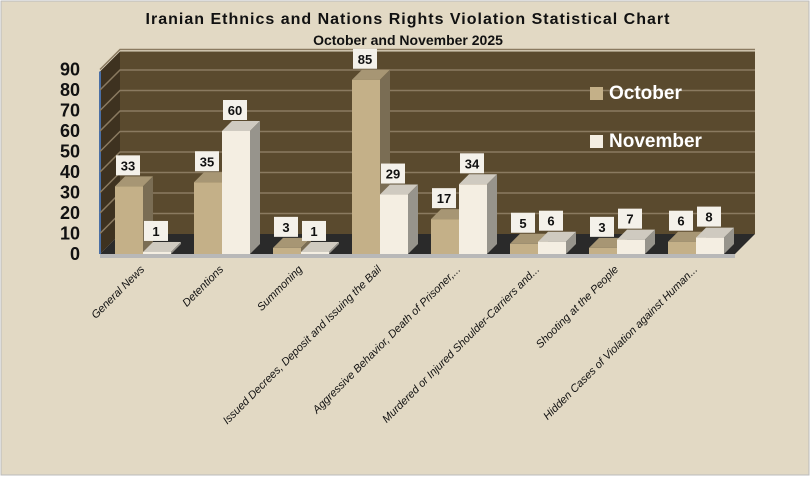 Image resolution: width=811 pixels, height=477 pixels. I want to click on data-label: 5, so click(522, 223).